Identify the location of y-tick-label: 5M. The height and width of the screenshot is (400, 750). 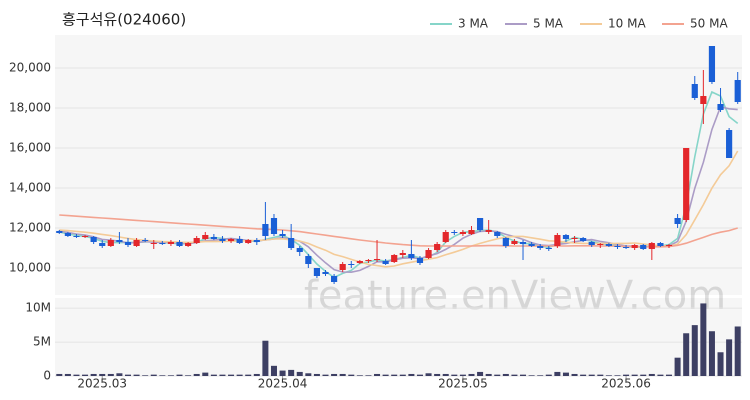
(42, 342).